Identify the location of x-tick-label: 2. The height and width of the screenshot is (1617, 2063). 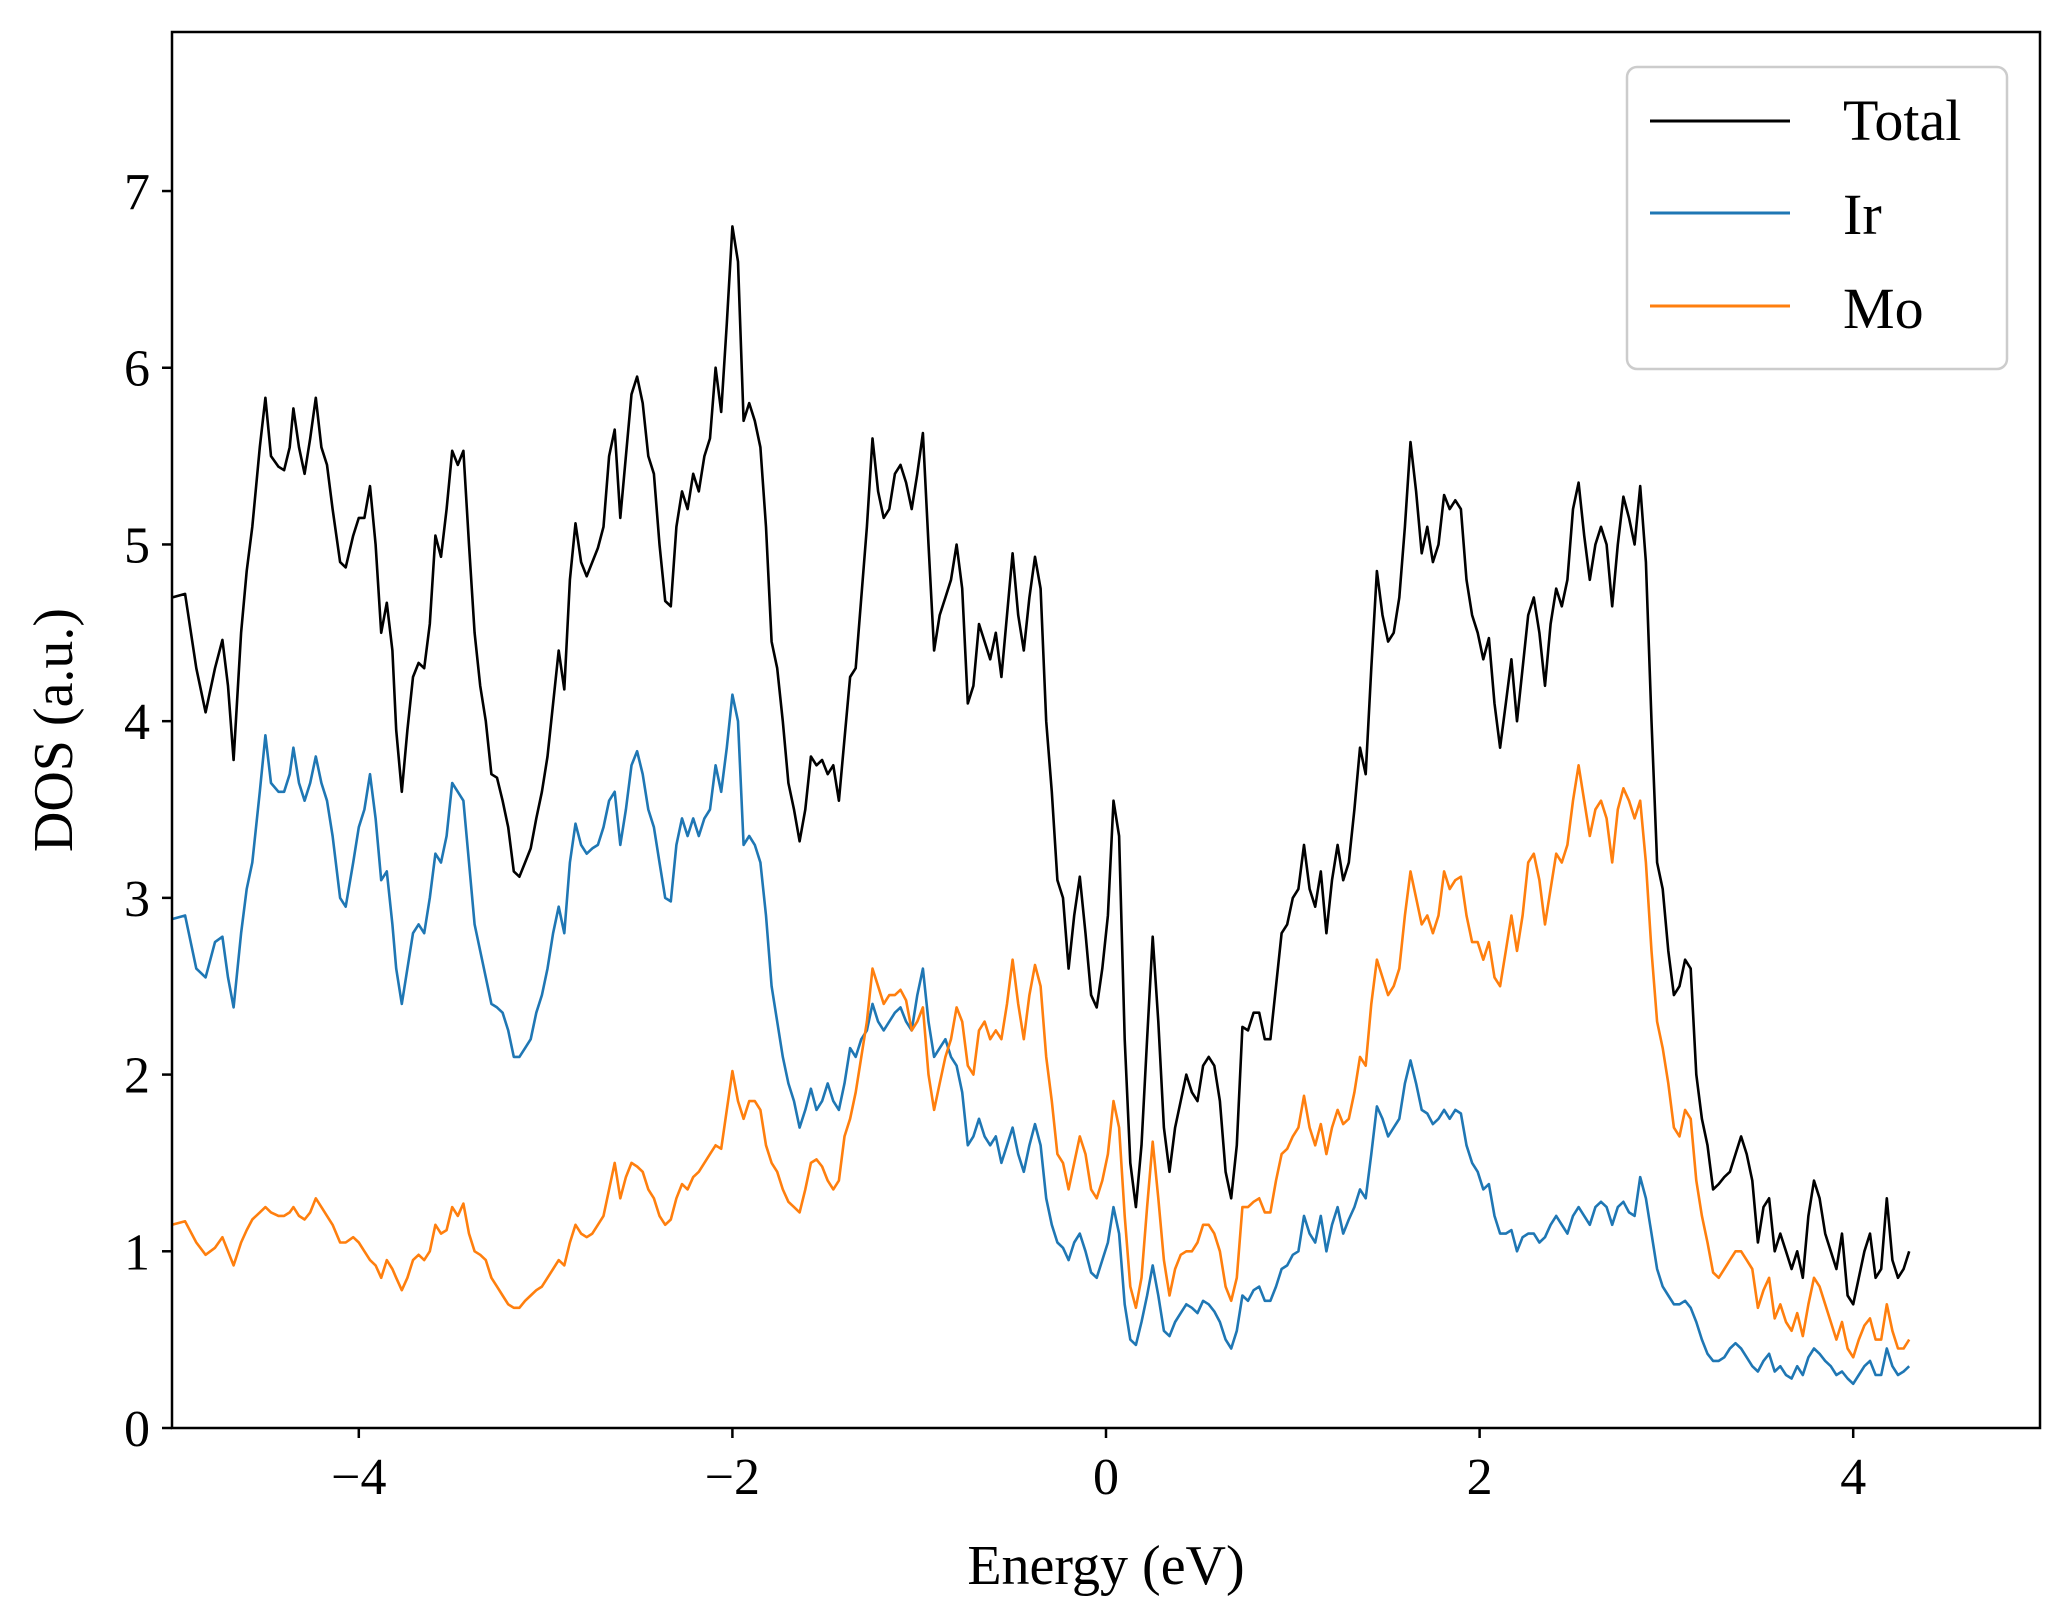
(1480, 1477).